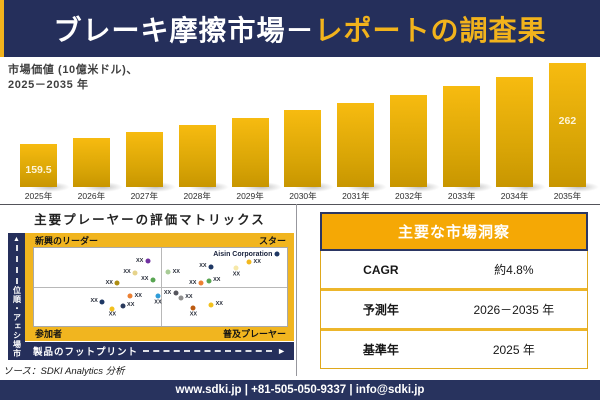  Describe the element at coordinates (184, 30) in the screenshot. I see `page-title-main: ブレーキ摩擦市場－` at that location.